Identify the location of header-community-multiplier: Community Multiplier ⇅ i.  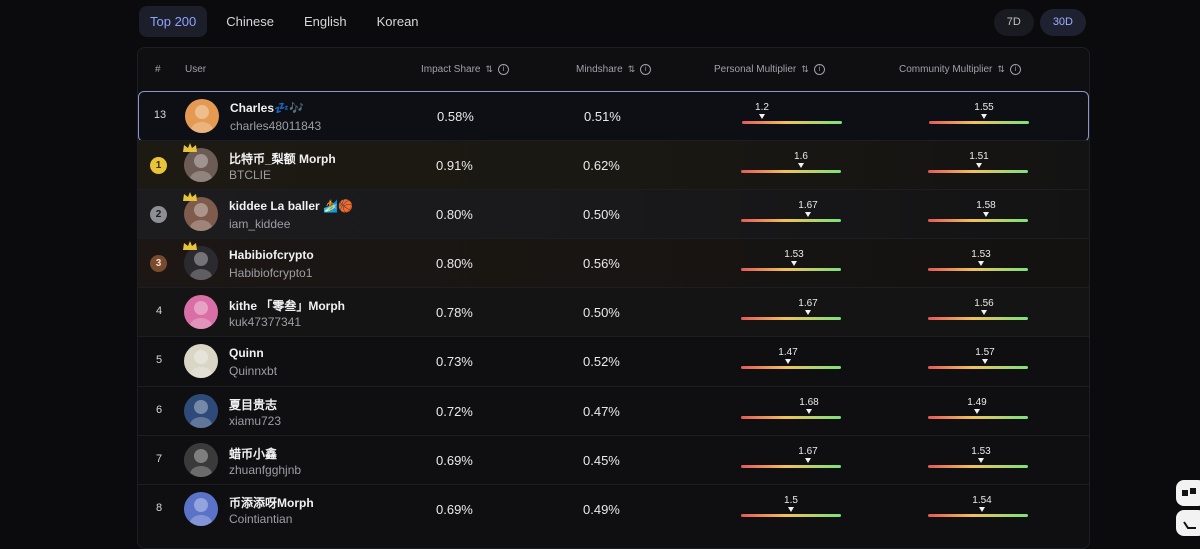
(960, 69).